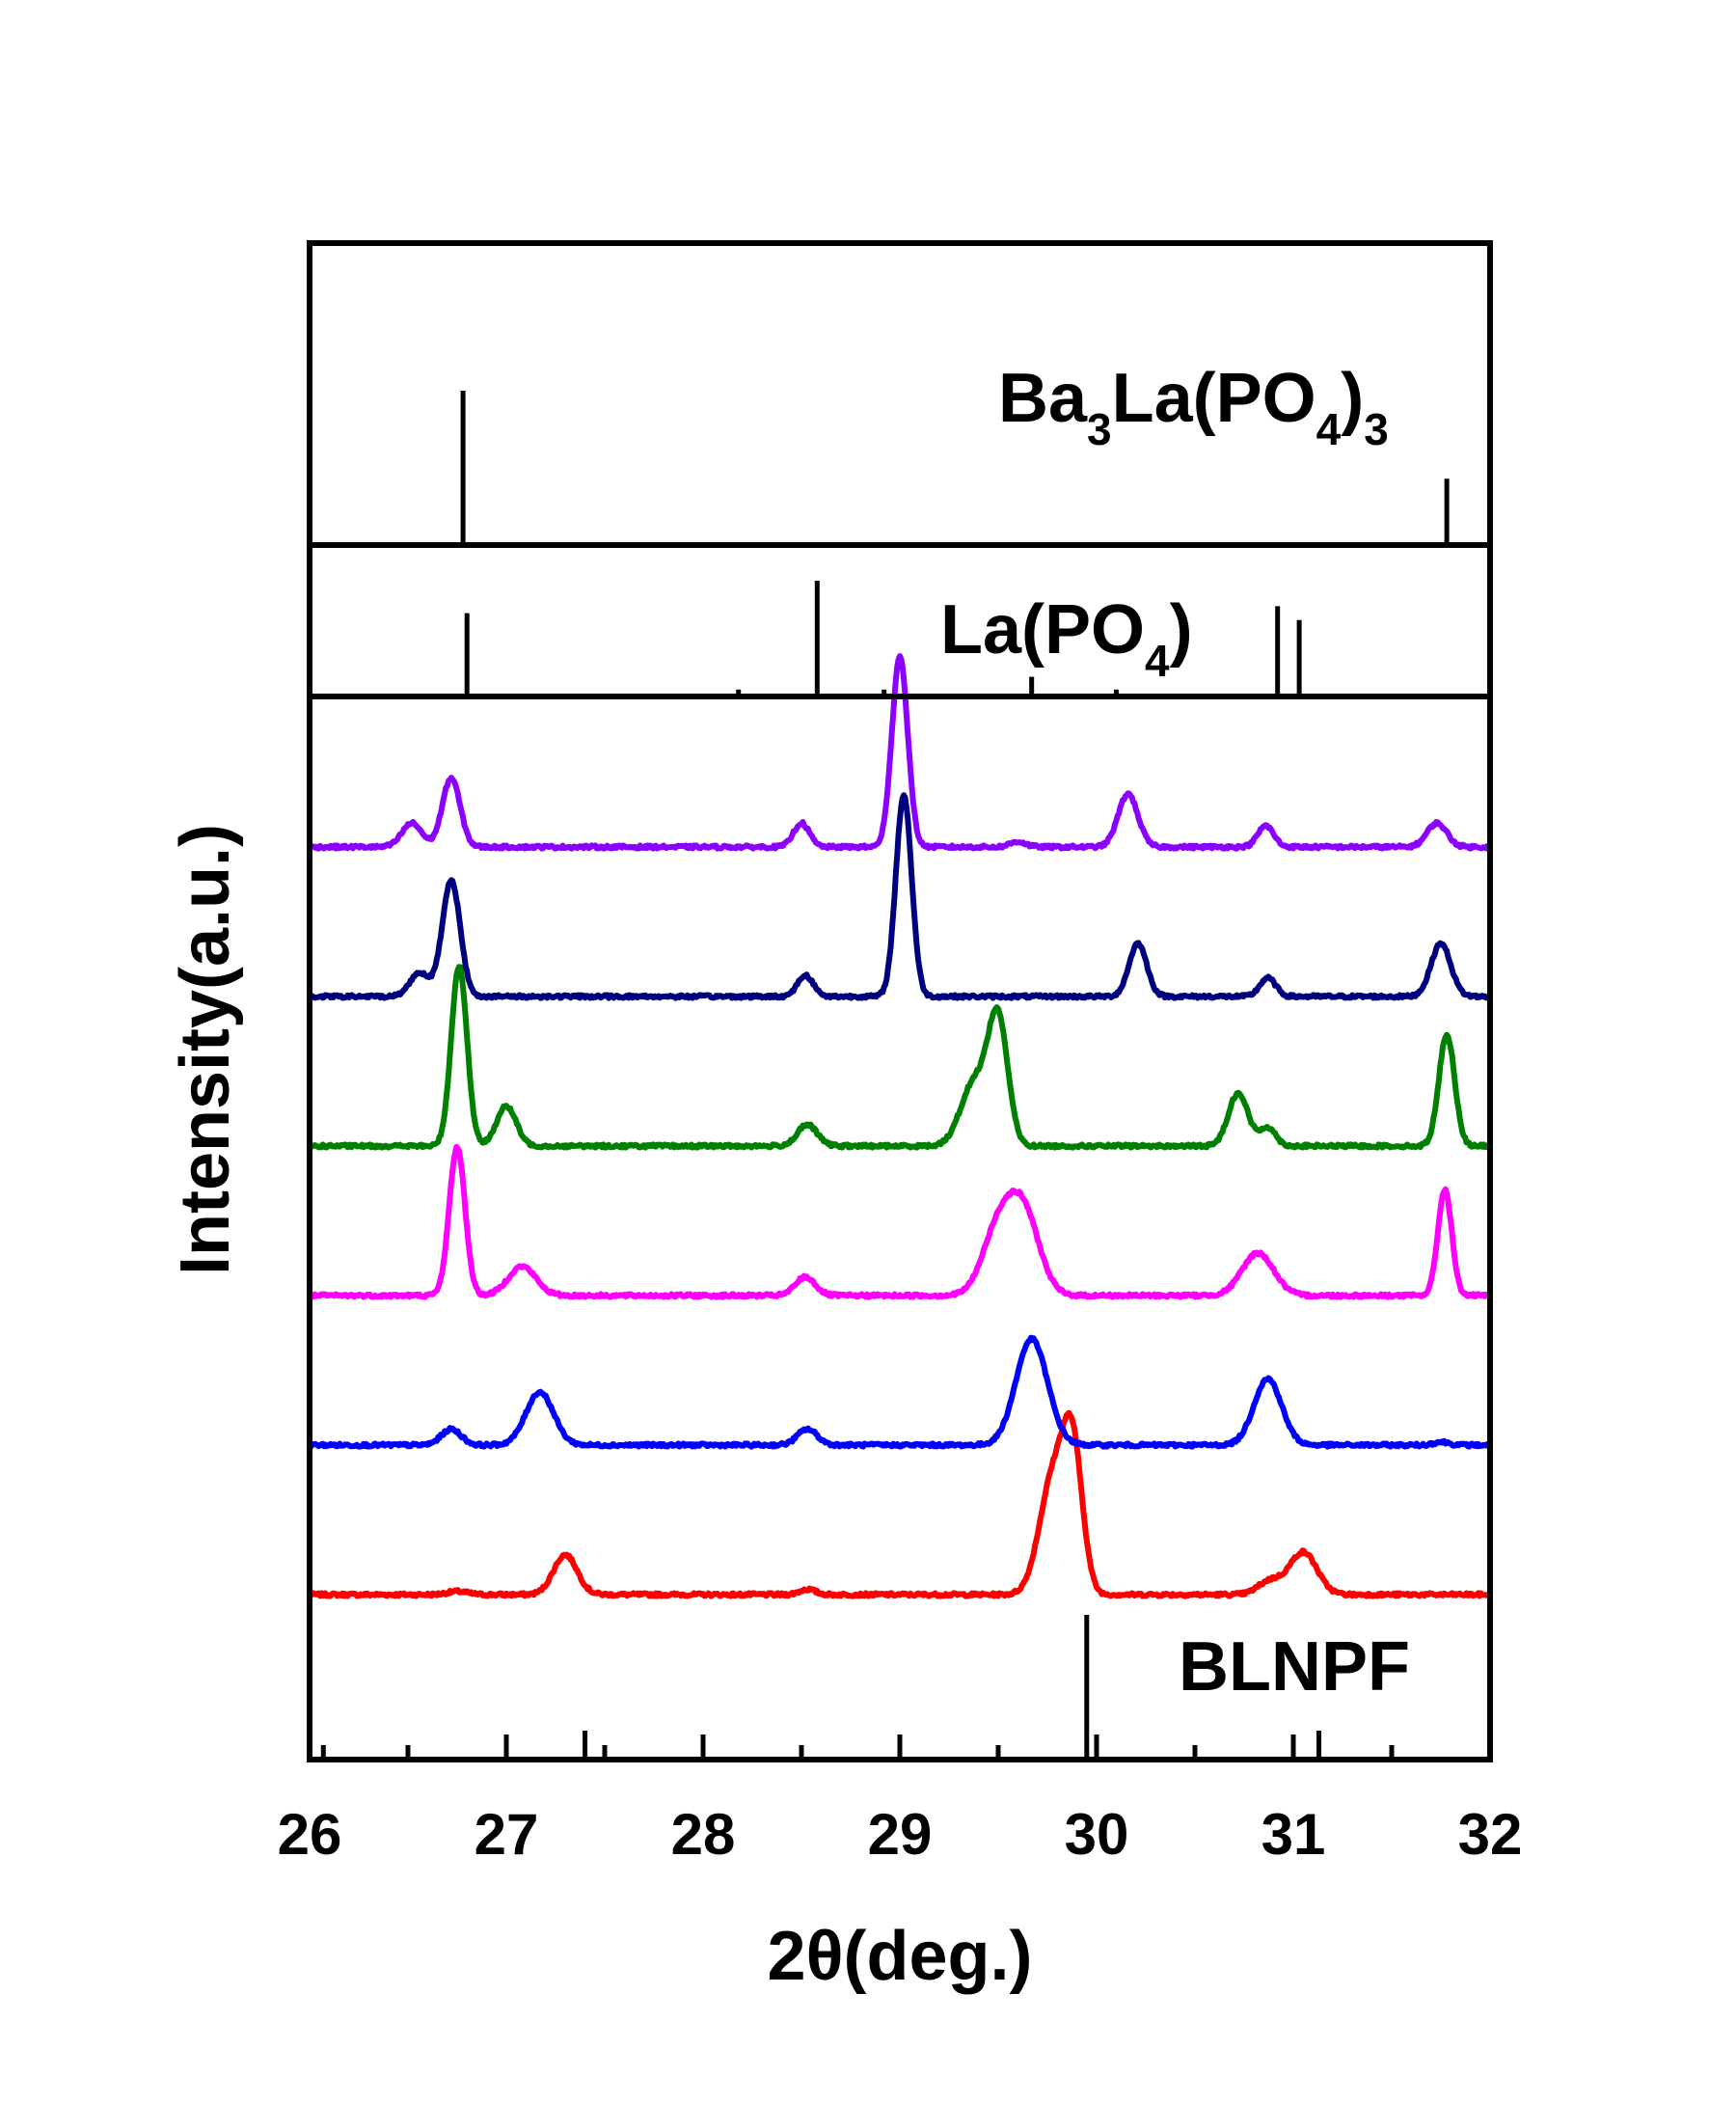 The image size is (1736, 2103). What do you see at coordinates (901, 1956) in the screenshot?
I see `x-axis-label: 2θ(deg.)` at bounding box center [901, 1956].